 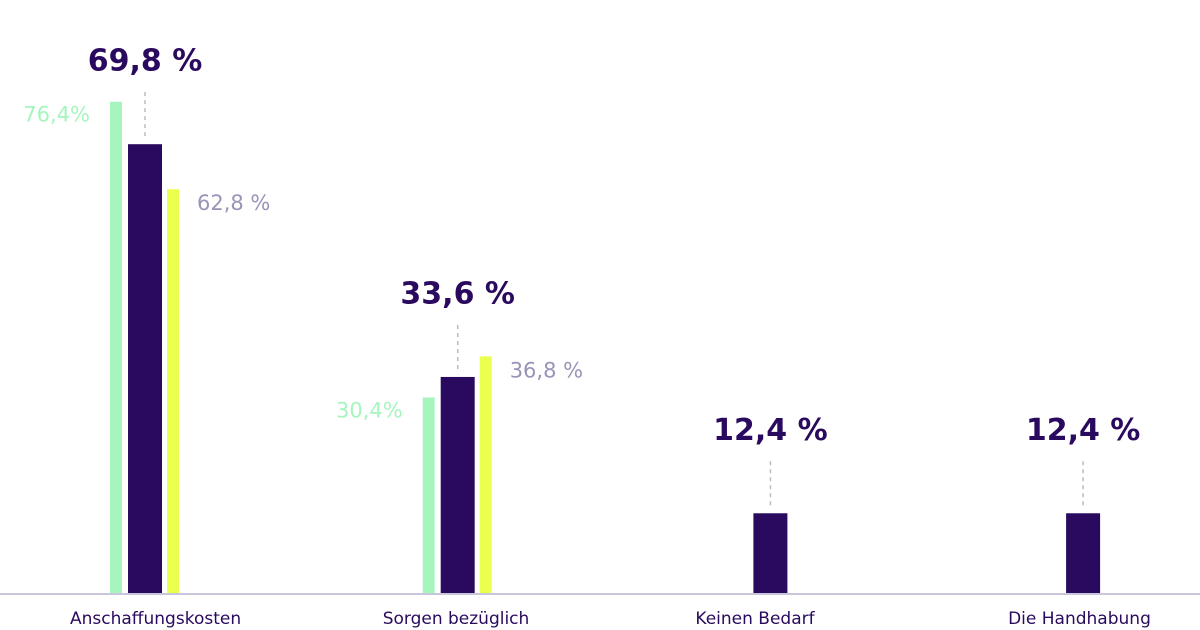 What do you see at coordinates (1079, 619) in the screenshot?
I see `category-label: Die Handhabung` at bounding box center [1079, 619].